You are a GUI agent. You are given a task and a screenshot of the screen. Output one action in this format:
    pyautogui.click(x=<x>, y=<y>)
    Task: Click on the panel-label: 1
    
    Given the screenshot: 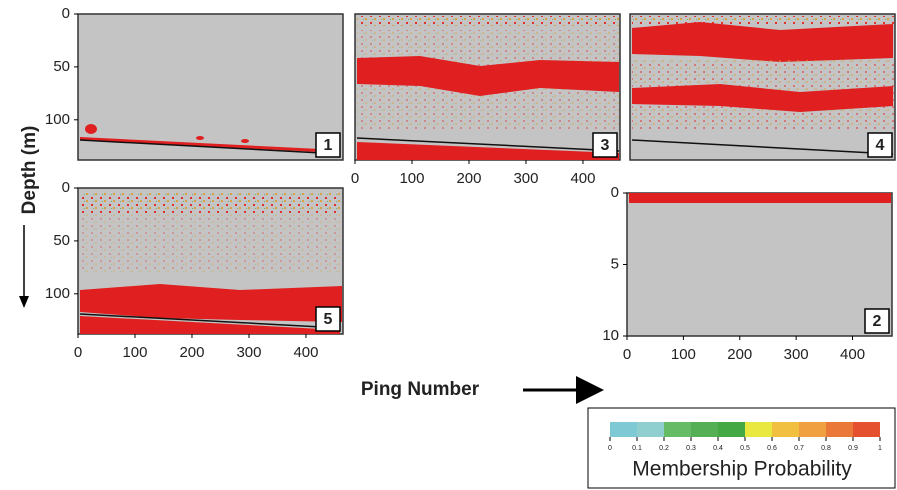 What is the action you would take?
    pyautogui.click(x=328, y=145)
    